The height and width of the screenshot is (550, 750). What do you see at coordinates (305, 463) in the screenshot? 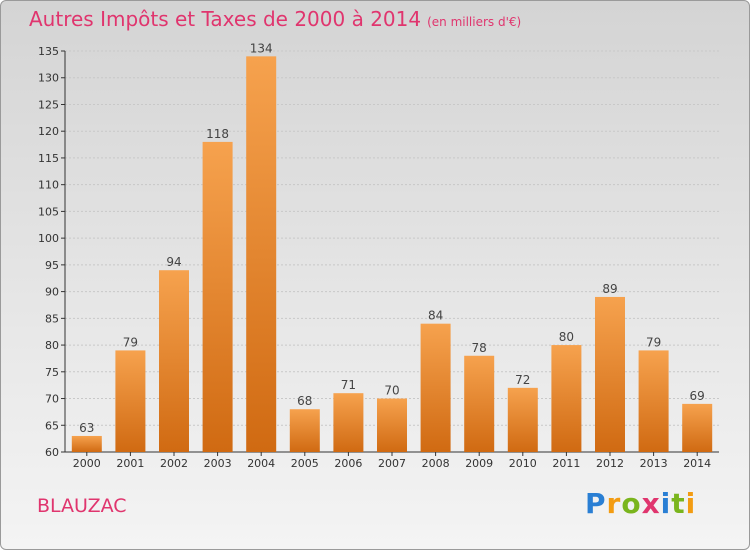
I see `x-tick-label: 2005` at bounding box center [305, 463].